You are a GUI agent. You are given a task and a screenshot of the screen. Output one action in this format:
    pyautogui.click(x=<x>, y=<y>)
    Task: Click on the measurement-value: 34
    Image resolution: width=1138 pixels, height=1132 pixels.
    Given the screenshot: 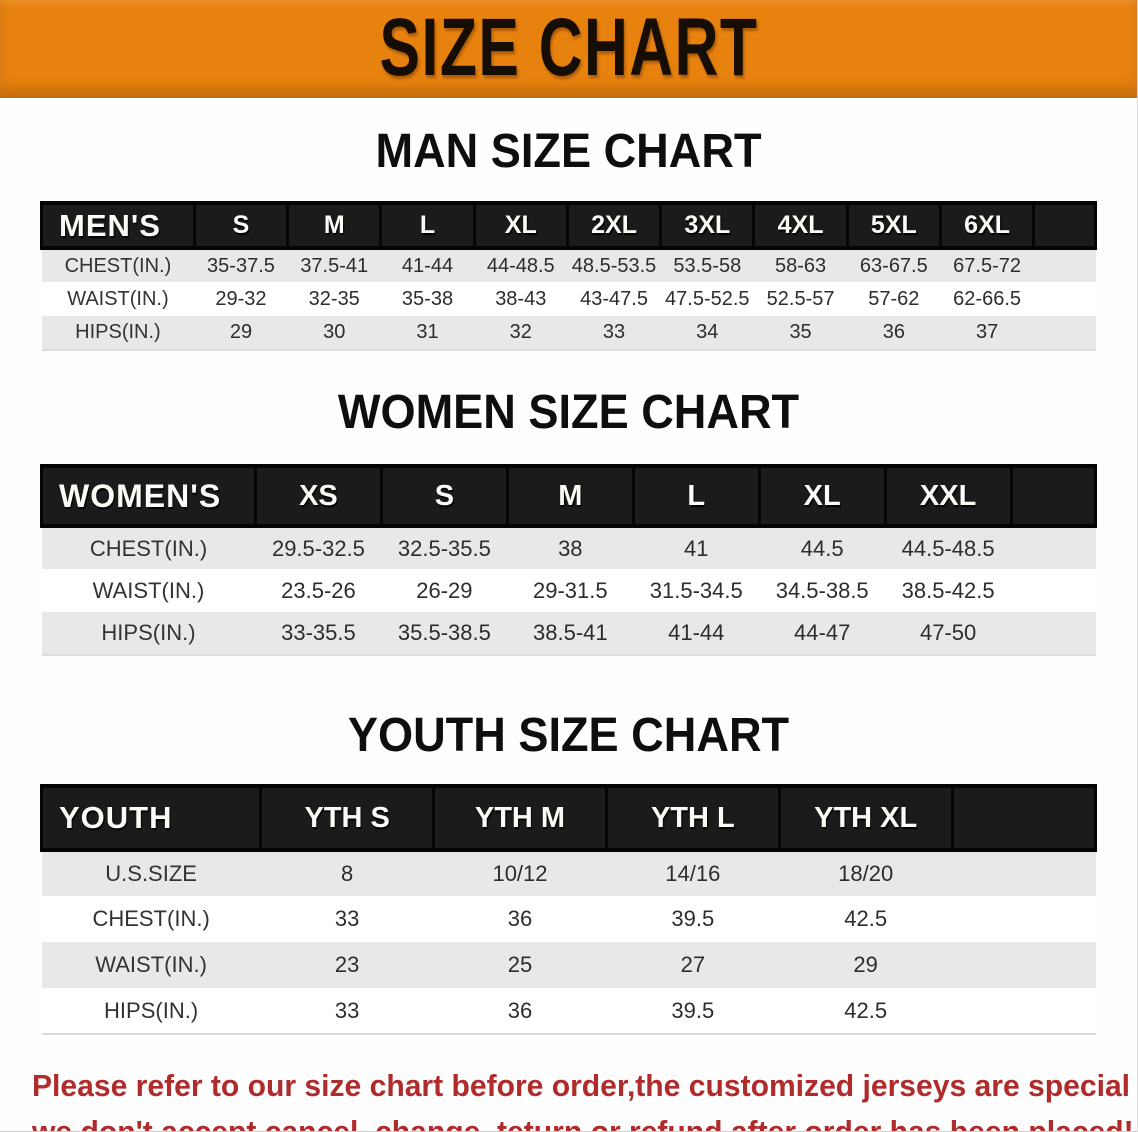 What is the action you would take?
    pyautogui.click(x=707, y=333)
    